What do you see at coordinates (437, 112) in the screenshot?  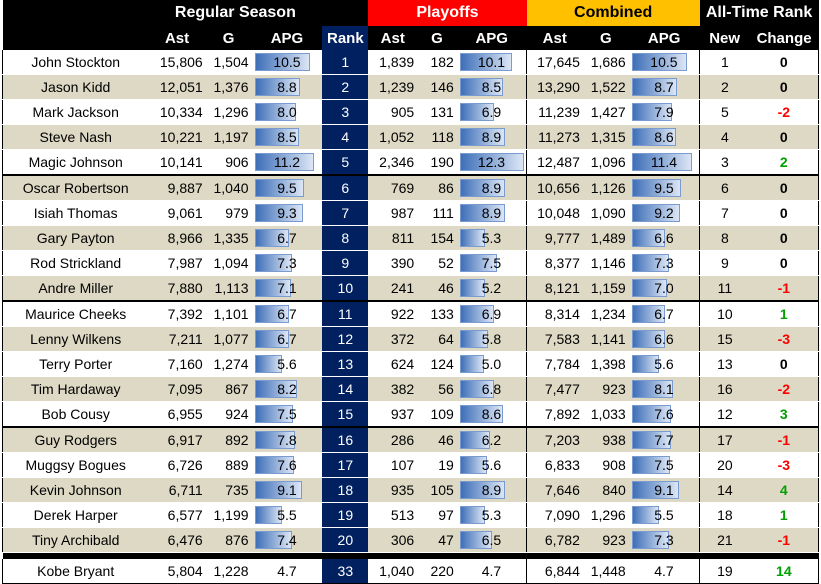 I see `po-g: 131` at bounding box center [437, 112].